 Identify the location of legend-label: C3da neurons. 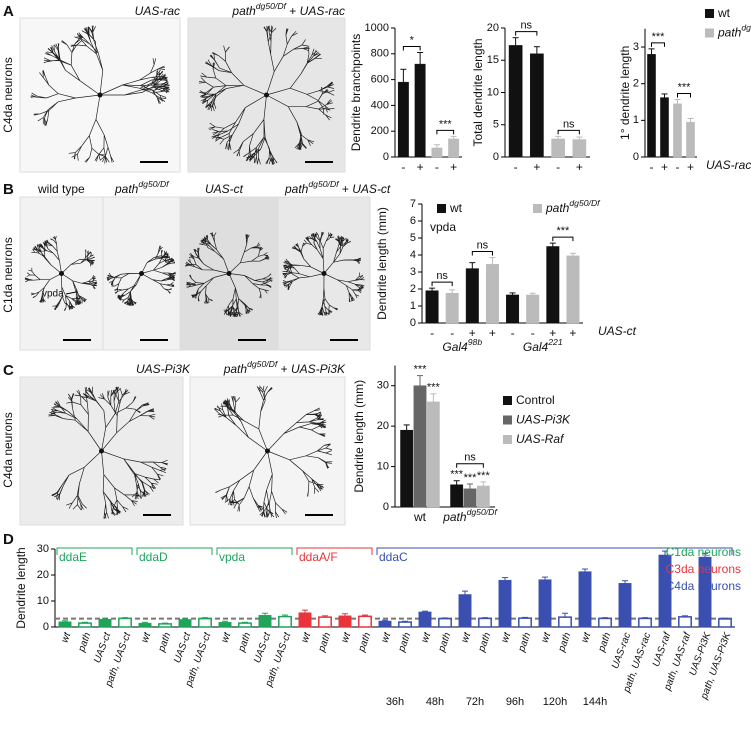
(703, 569).